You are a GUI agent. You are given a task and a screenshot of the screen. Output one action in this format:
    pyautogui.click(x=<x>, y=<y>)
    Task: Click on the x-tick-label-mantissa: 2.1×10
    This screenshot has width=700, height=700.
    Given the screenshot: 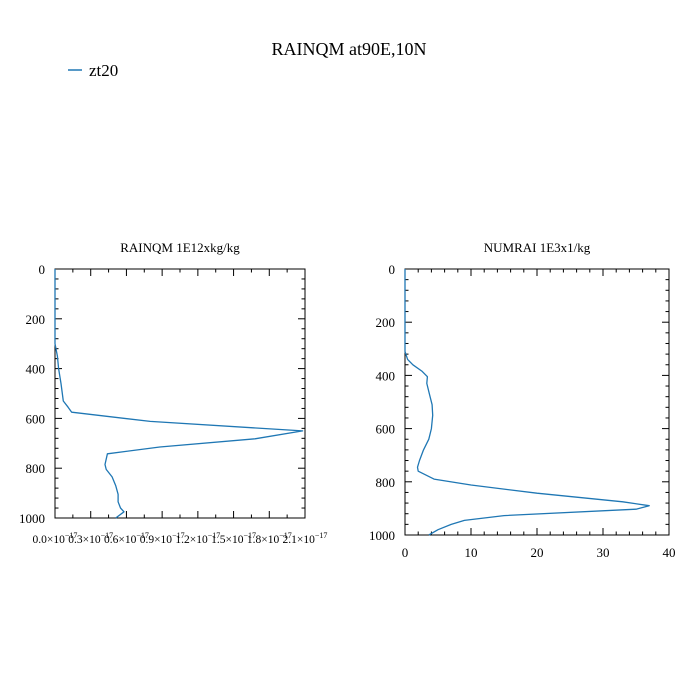 What is the action you would take?
    pyautogui.click(x=299, y=540)
    